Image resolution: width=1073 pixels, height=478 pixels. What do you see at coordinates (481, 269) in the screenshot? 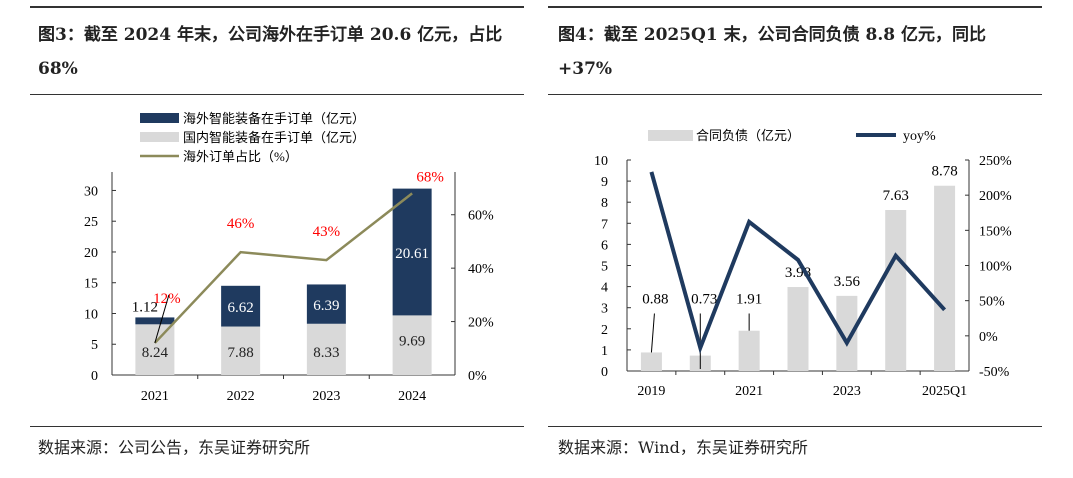
I see `y2-tick-label: 40%` at bounding box center [481, 269].